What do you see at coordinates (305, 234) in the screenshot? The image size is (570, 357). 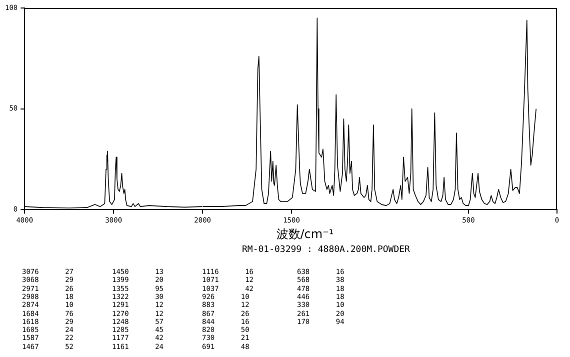 I see `x-axis-title: 波数/cm⁻¹` at bounding box center [305, 234].